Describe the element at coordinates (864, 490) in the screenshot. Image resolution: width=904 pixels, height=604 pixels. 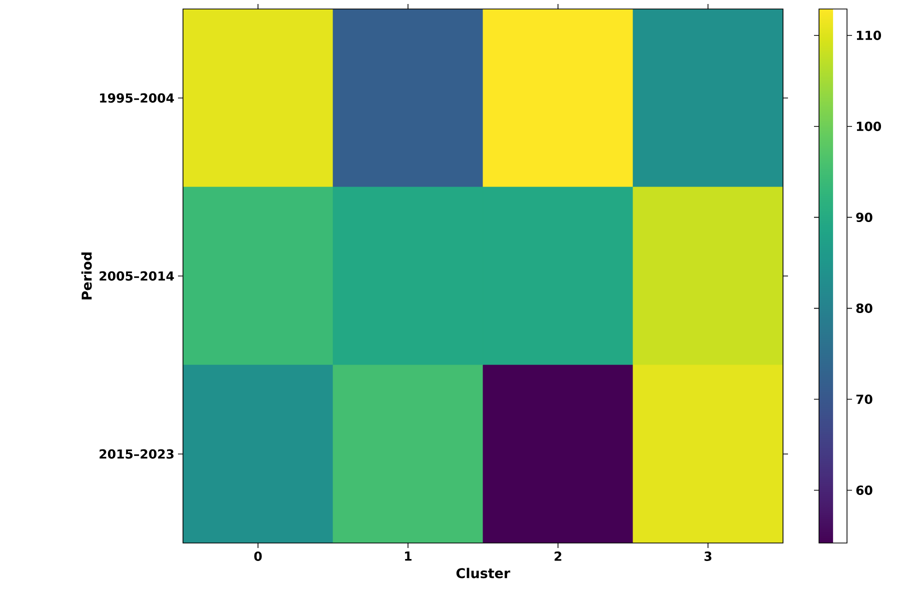
I see `color-bar-label: 60` at that location.